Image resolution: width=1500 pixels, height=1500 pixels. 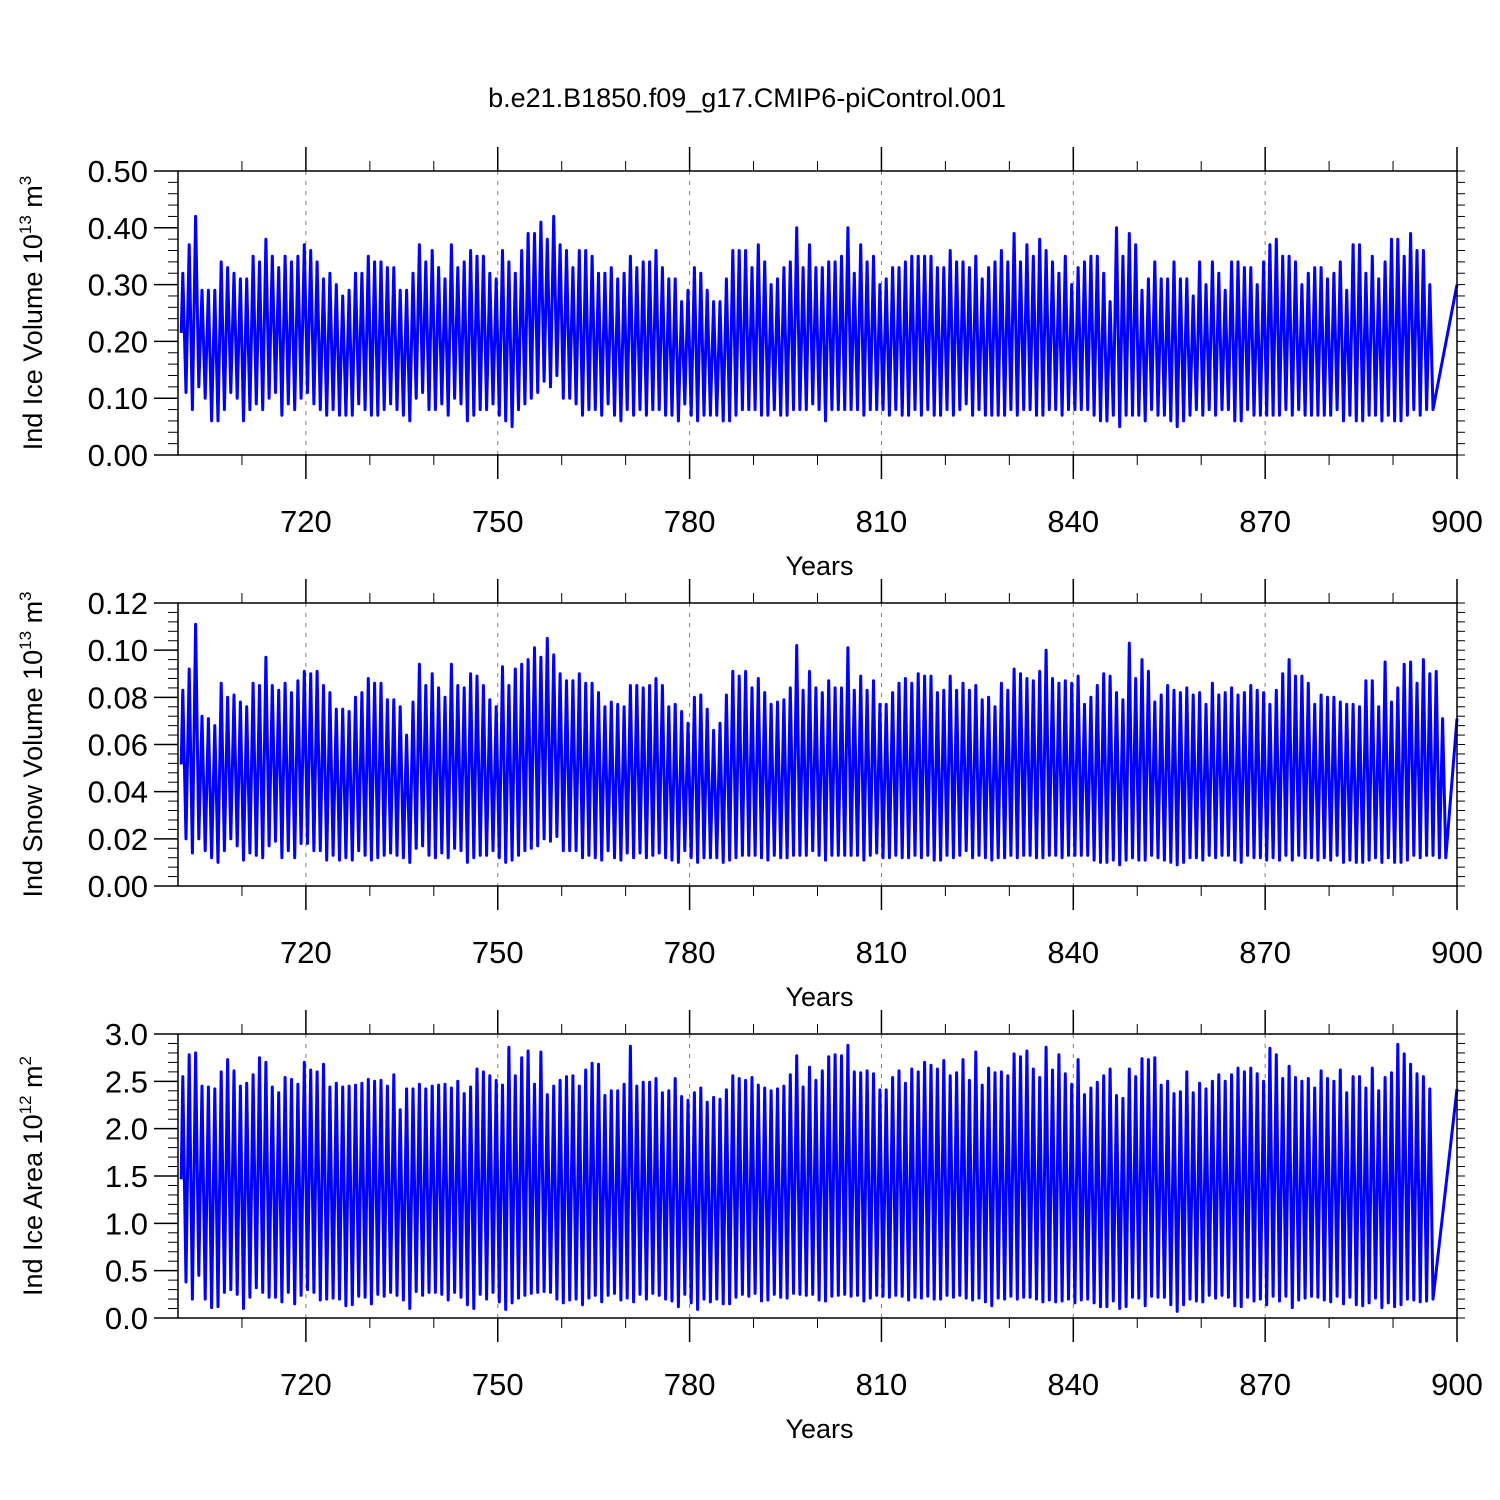 I want to click on y-tick-label: 0.06, so click(x=118, y=745).